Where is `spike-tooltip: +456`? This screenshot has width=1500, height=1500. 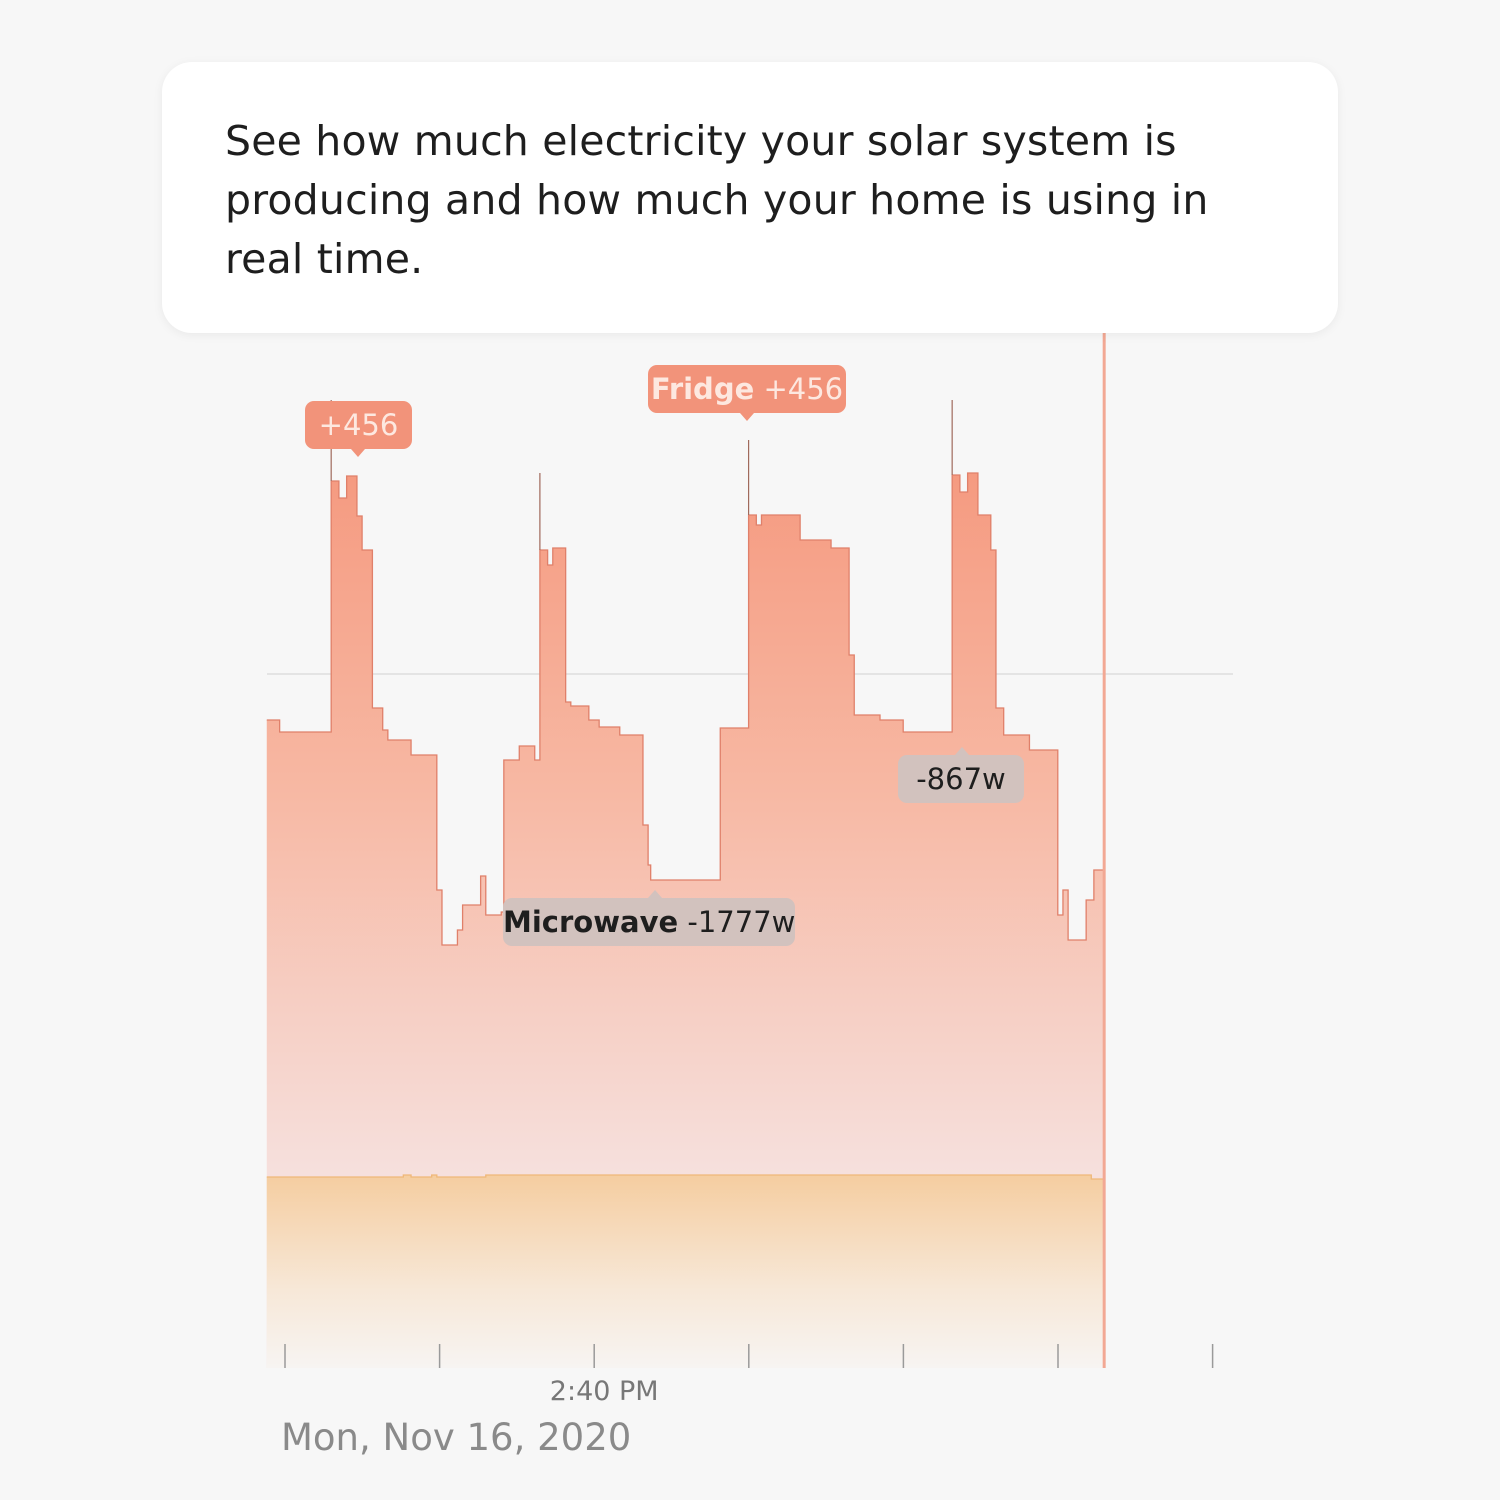 spike-tooltip: +456 is located at coordinates (358, 429).